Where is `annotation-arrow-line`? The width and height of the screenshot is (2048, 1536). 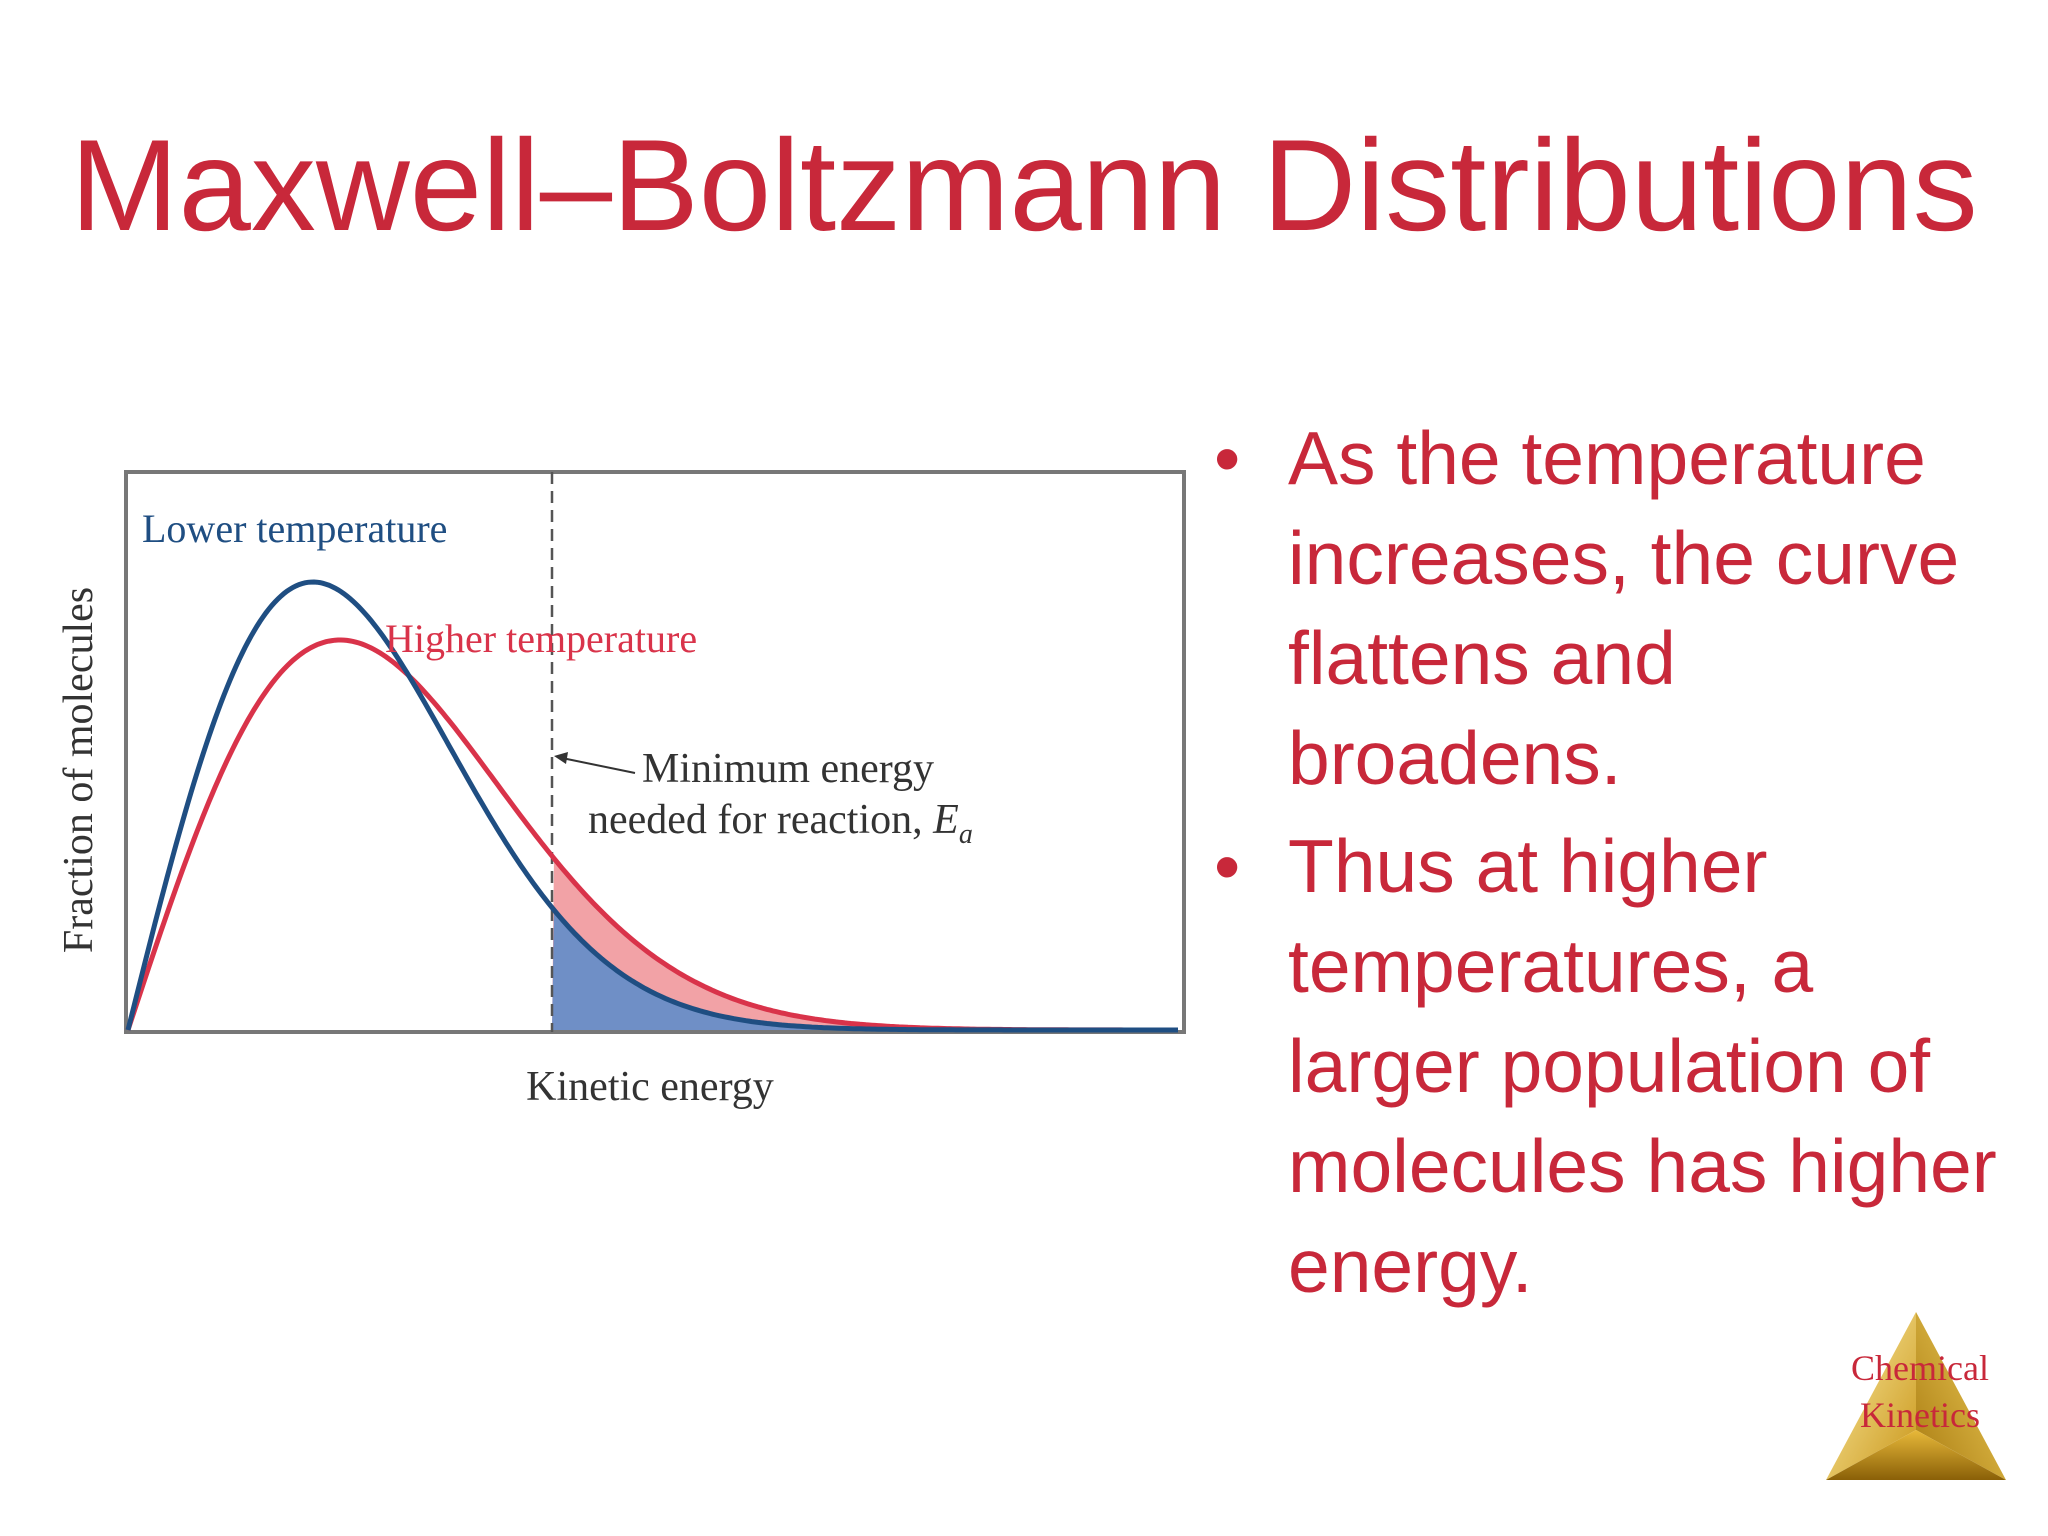 annotation-arrow-line is located at coordinates (598, 765).